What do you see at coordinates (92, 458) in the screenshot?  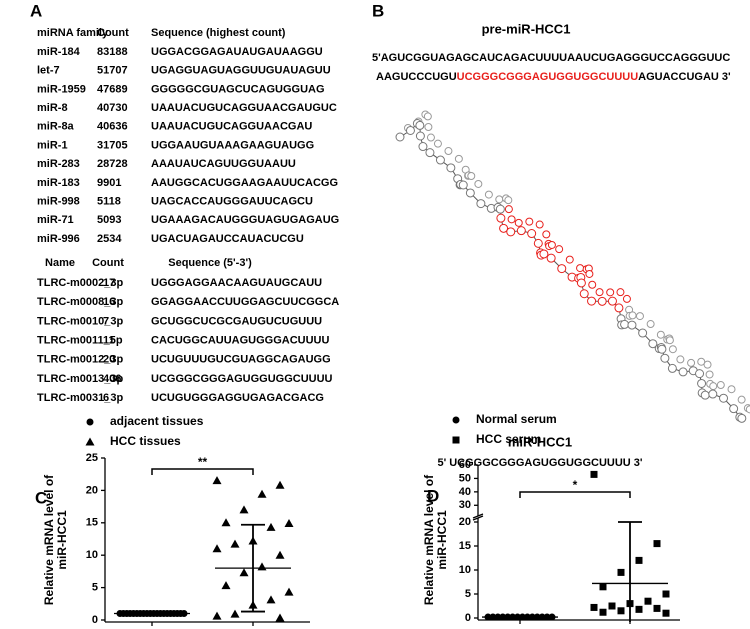 I see `y-tick-label: 25` at bounding box center [92, 458].